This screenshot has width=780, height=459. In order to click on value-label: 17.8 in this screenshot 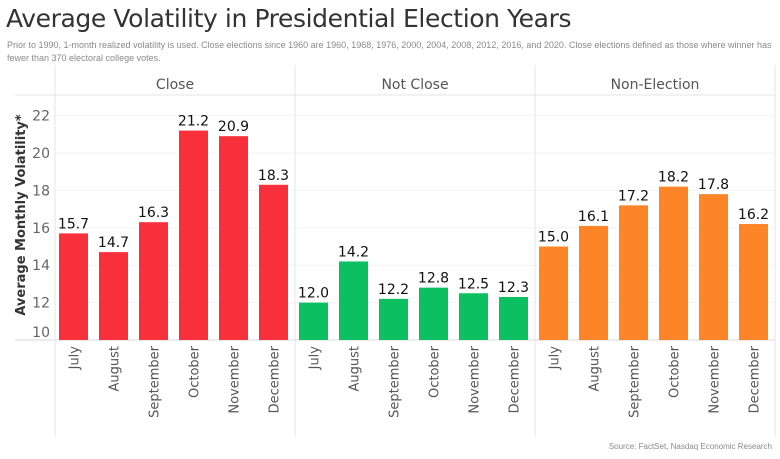, I will do `click(713, 185)`.